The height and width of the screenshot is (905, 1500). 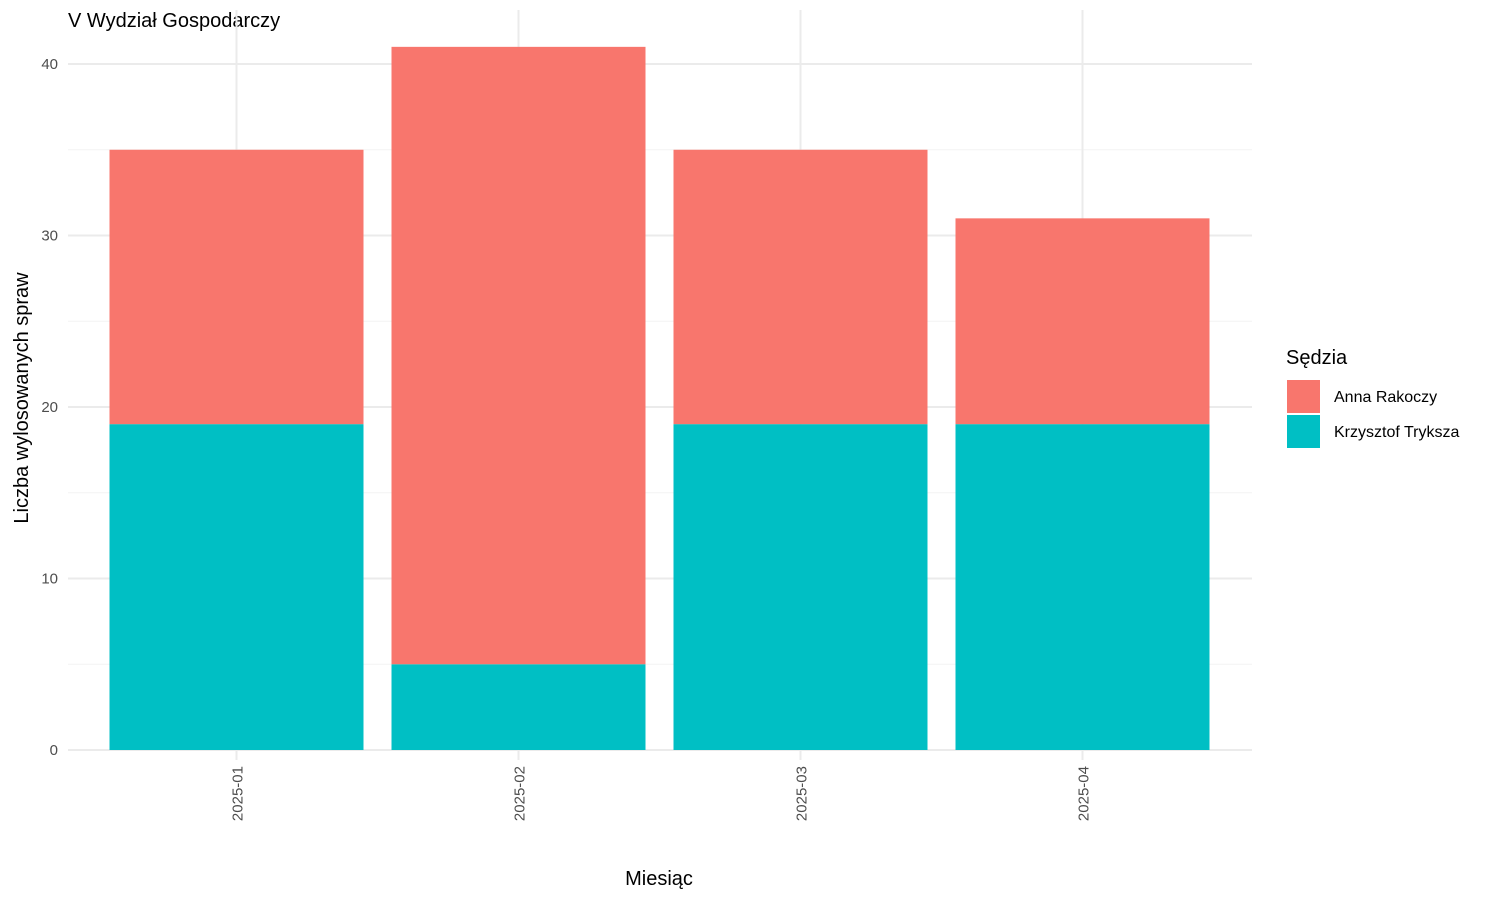 I want to click on x-tick-label: 2025-02, so click(x=520, y=793).